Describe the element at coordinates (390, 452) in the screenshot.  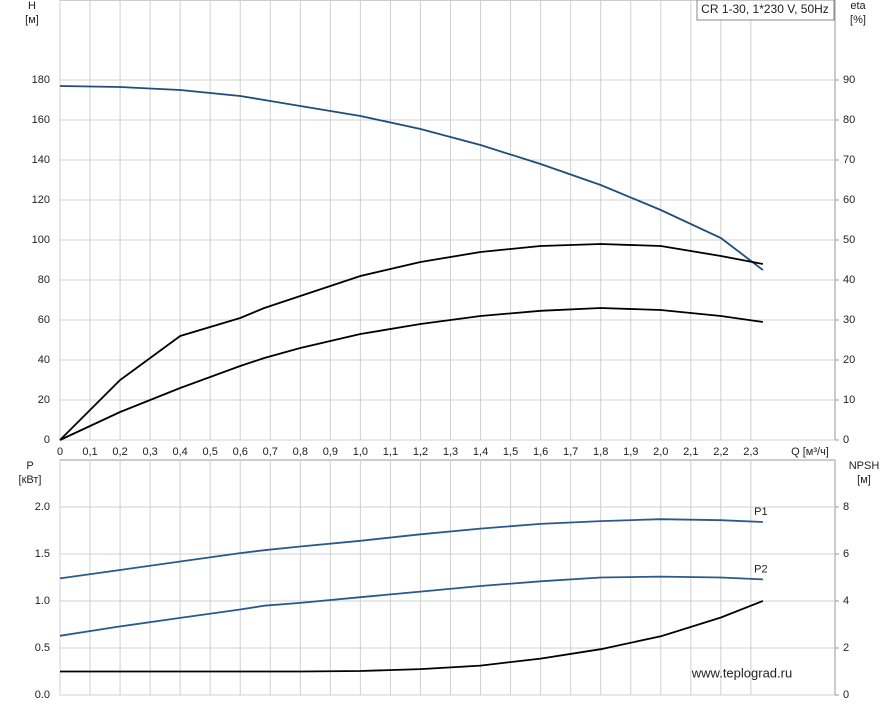
I see `x-tick-label: 1,1` at that location.